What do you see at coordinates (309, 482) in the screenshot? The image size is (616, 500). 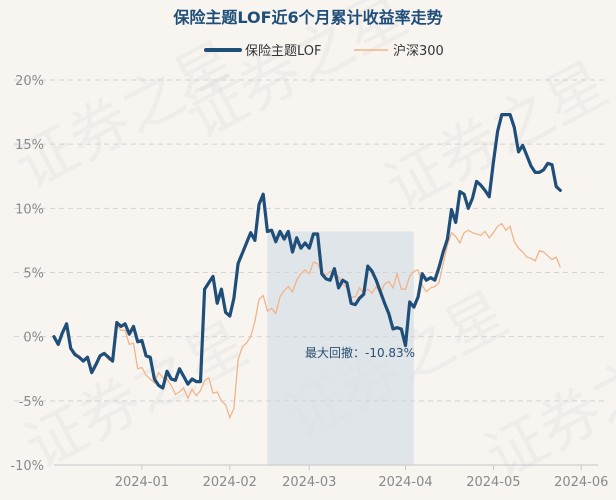 I see `x-tick-label: 2024-03` at bounding box center [309, 482].